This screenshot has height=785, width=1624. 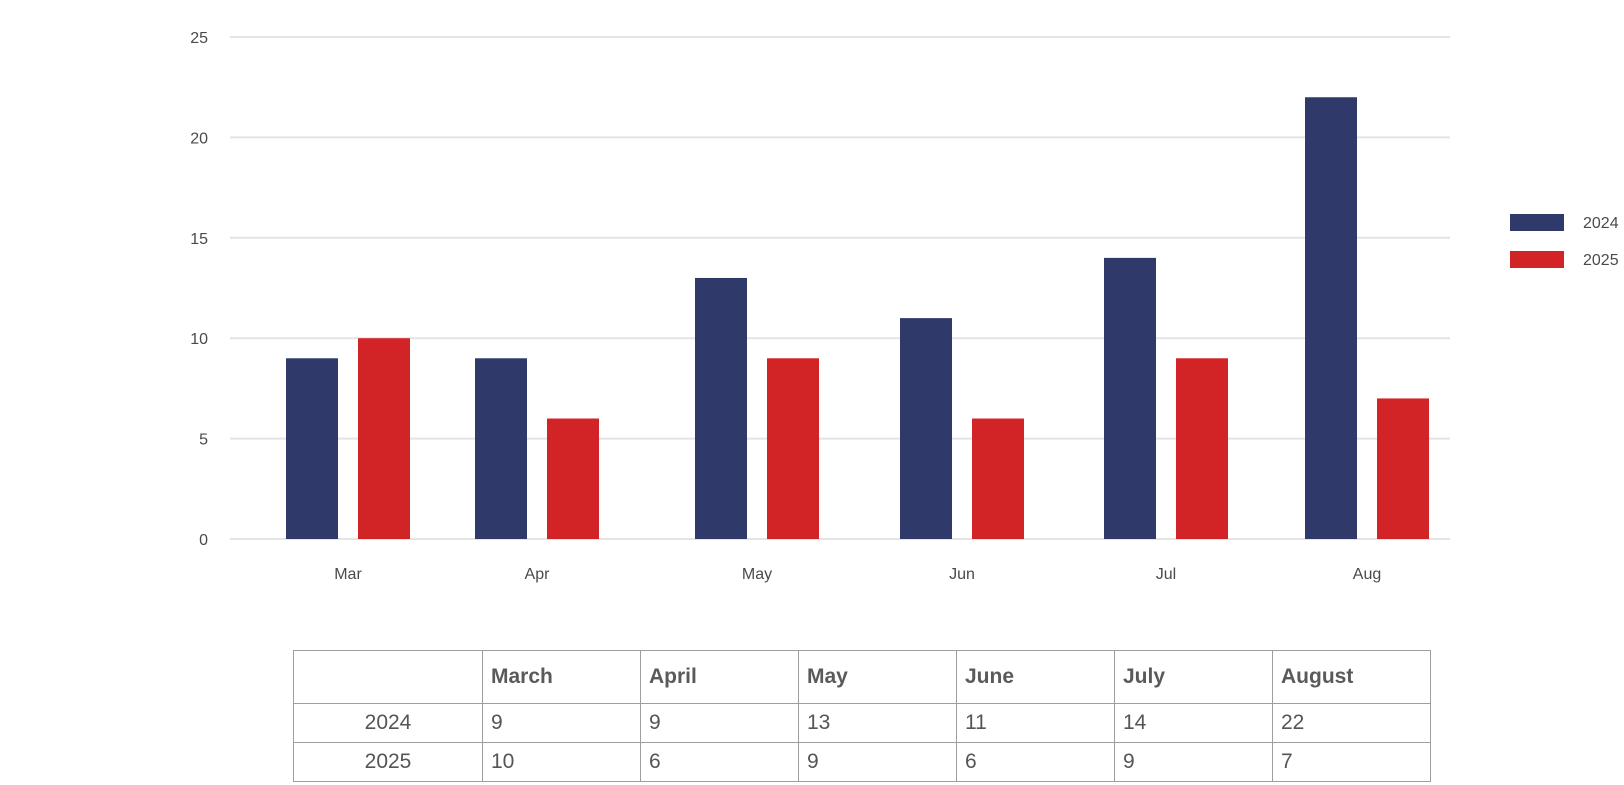 I want to click on bar-2025-jul, so click(x=1202, y=448).